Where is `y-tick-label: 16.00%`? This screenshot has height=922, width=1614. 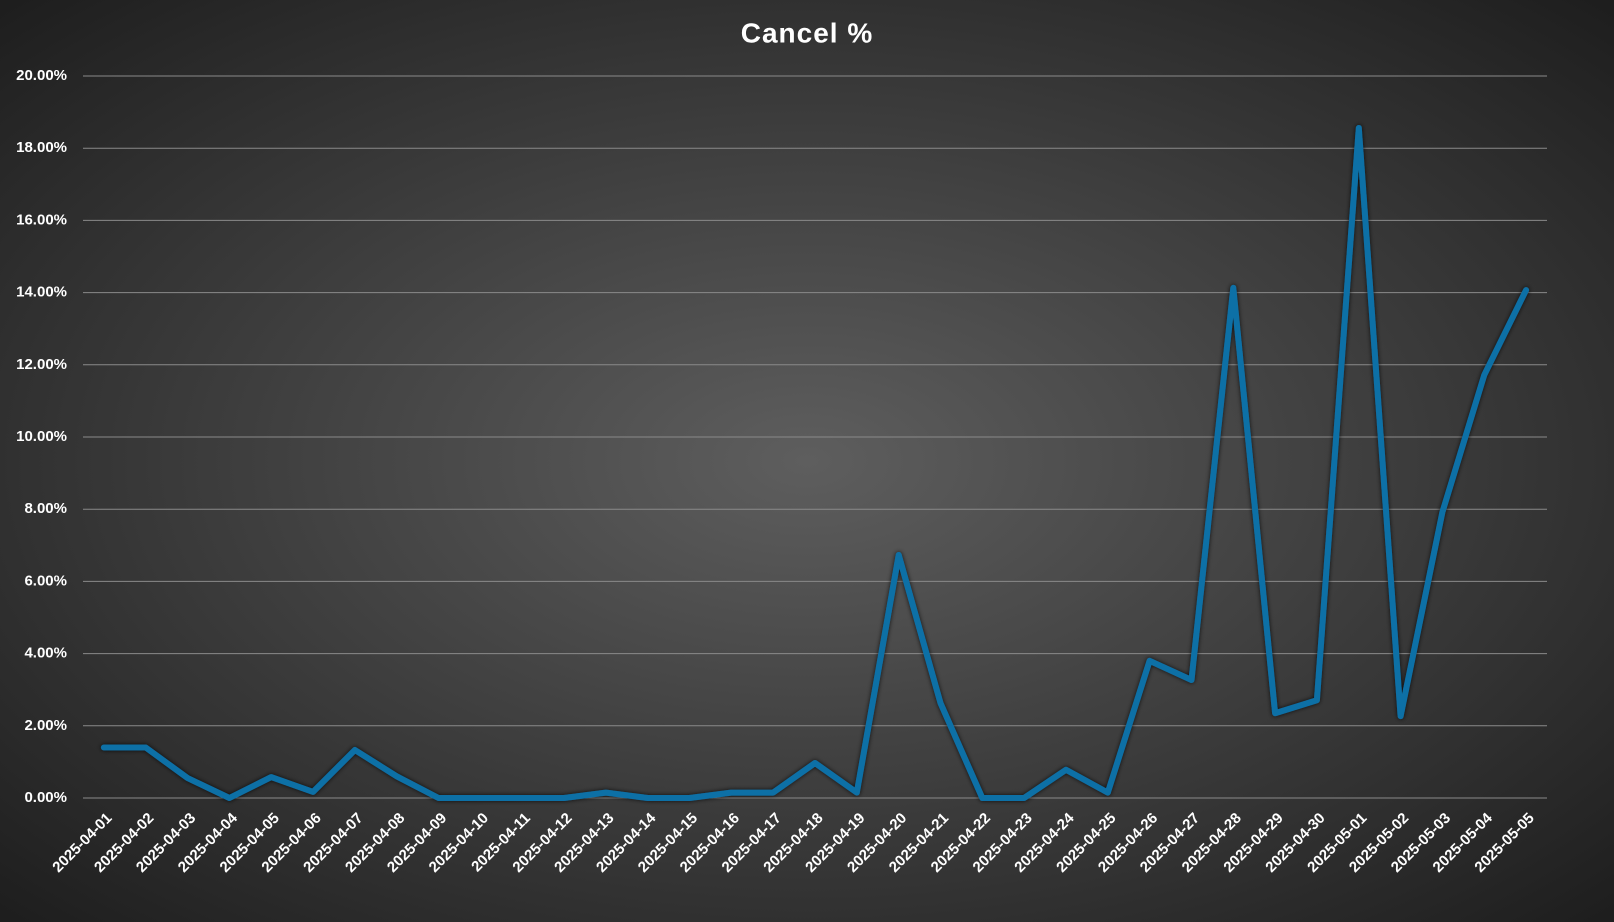 y-tick-label: 16.00% is located at coordinates (41, 219).